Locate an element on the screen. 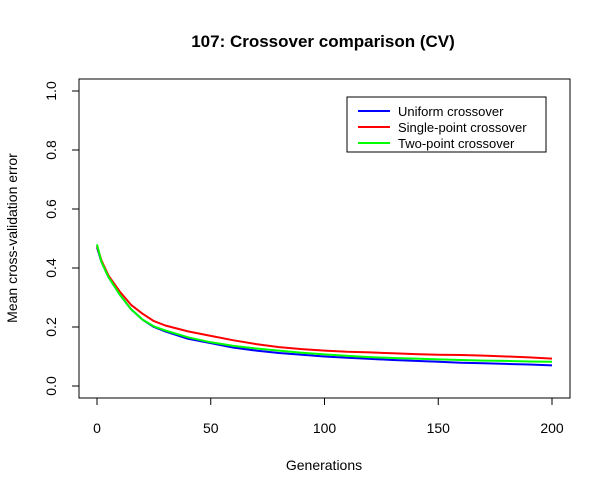 This screenshot has height=496, width=610. x-axis: 0 50 100 150 200 is located at coordinates (328, 416).